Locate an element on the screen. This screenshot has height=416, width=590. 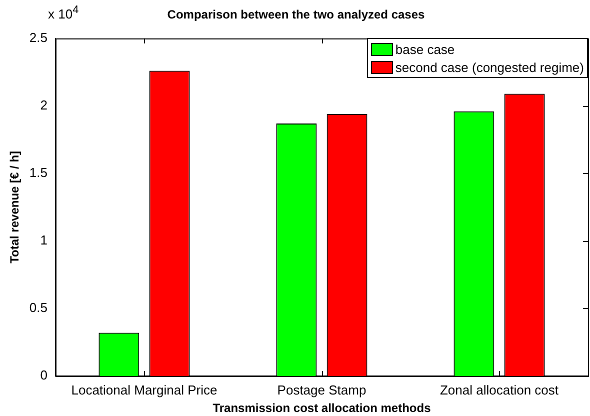
x-tick-label: Zonal allocation cost is located at coordinates (499, 390).